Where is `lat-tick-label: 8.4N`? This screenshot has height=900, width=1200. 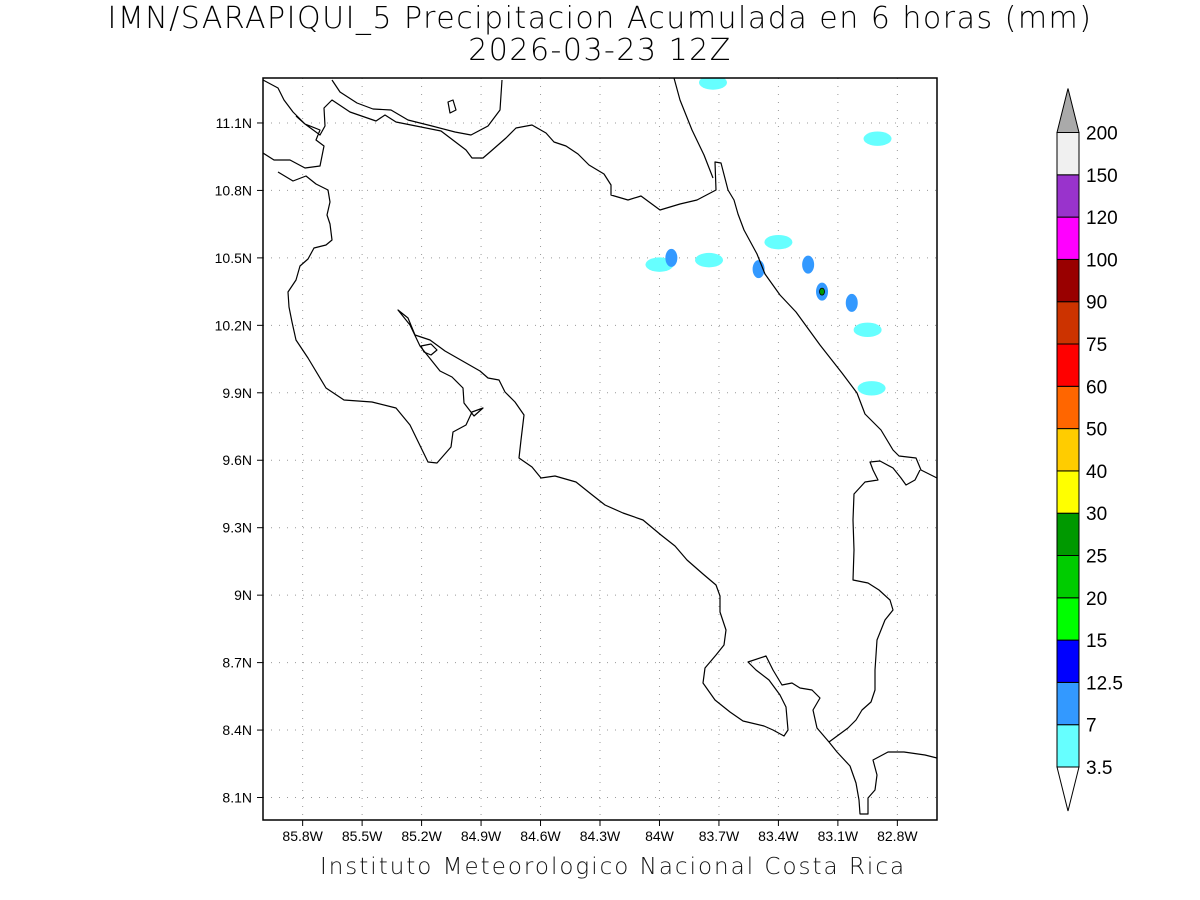 lat-tick-label: 8.4N is located at coordinates (237, 730).